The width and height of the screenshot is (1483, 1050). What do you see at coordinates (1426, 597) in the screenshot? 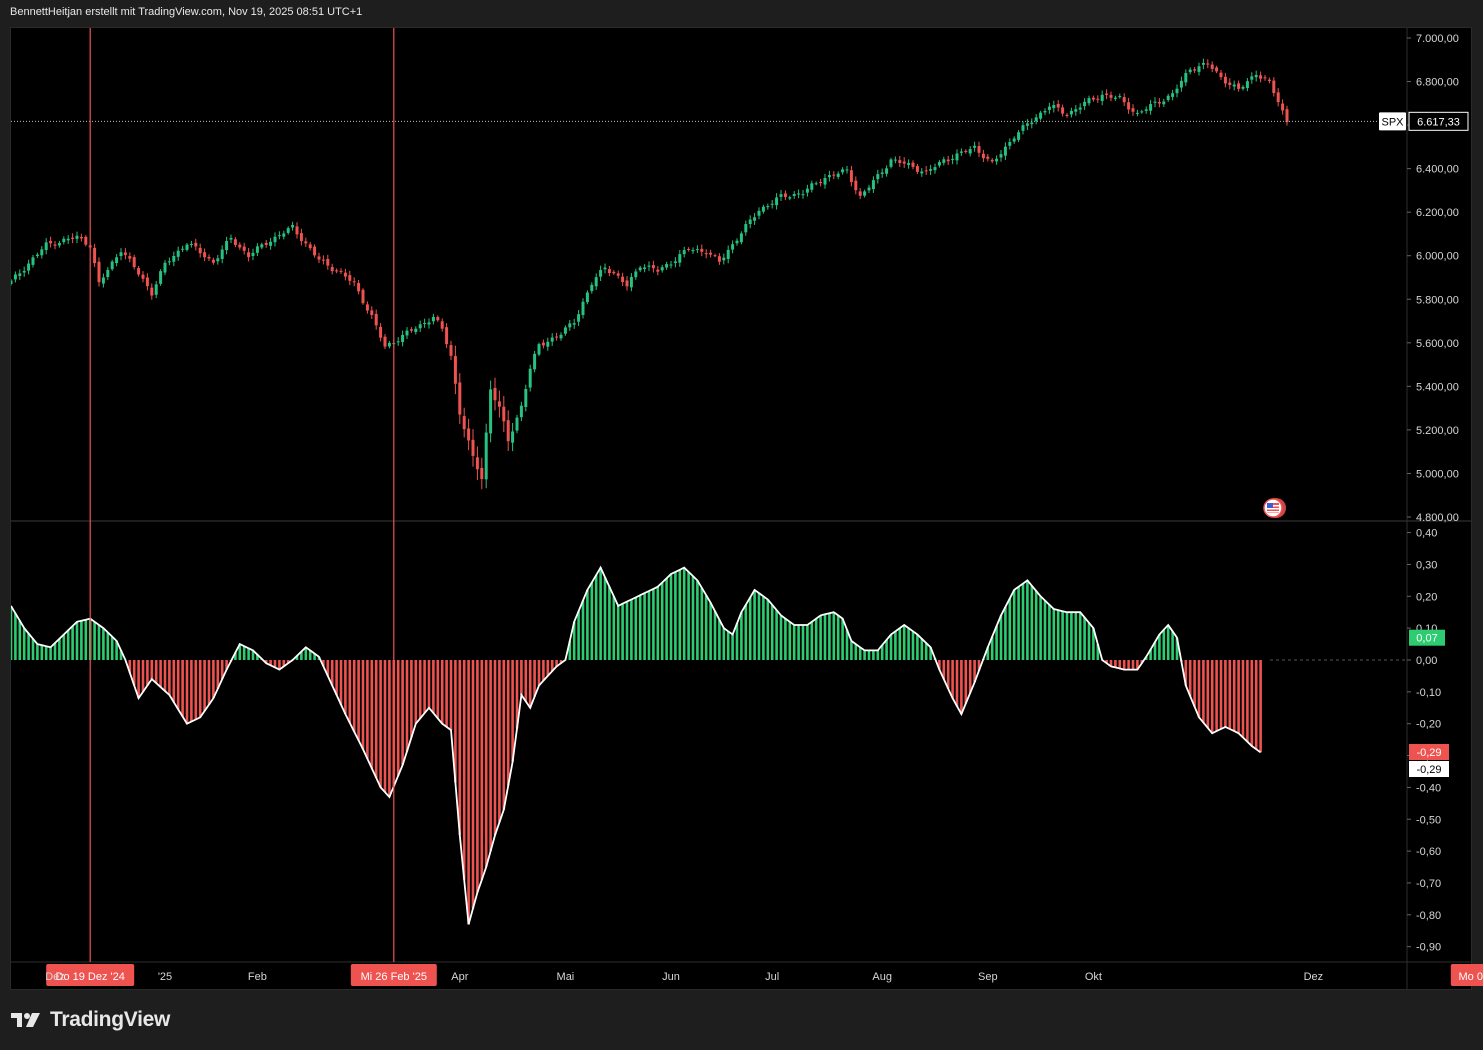
I see `osc-tick-label: 0,20` at bounding box center [1426, 597].